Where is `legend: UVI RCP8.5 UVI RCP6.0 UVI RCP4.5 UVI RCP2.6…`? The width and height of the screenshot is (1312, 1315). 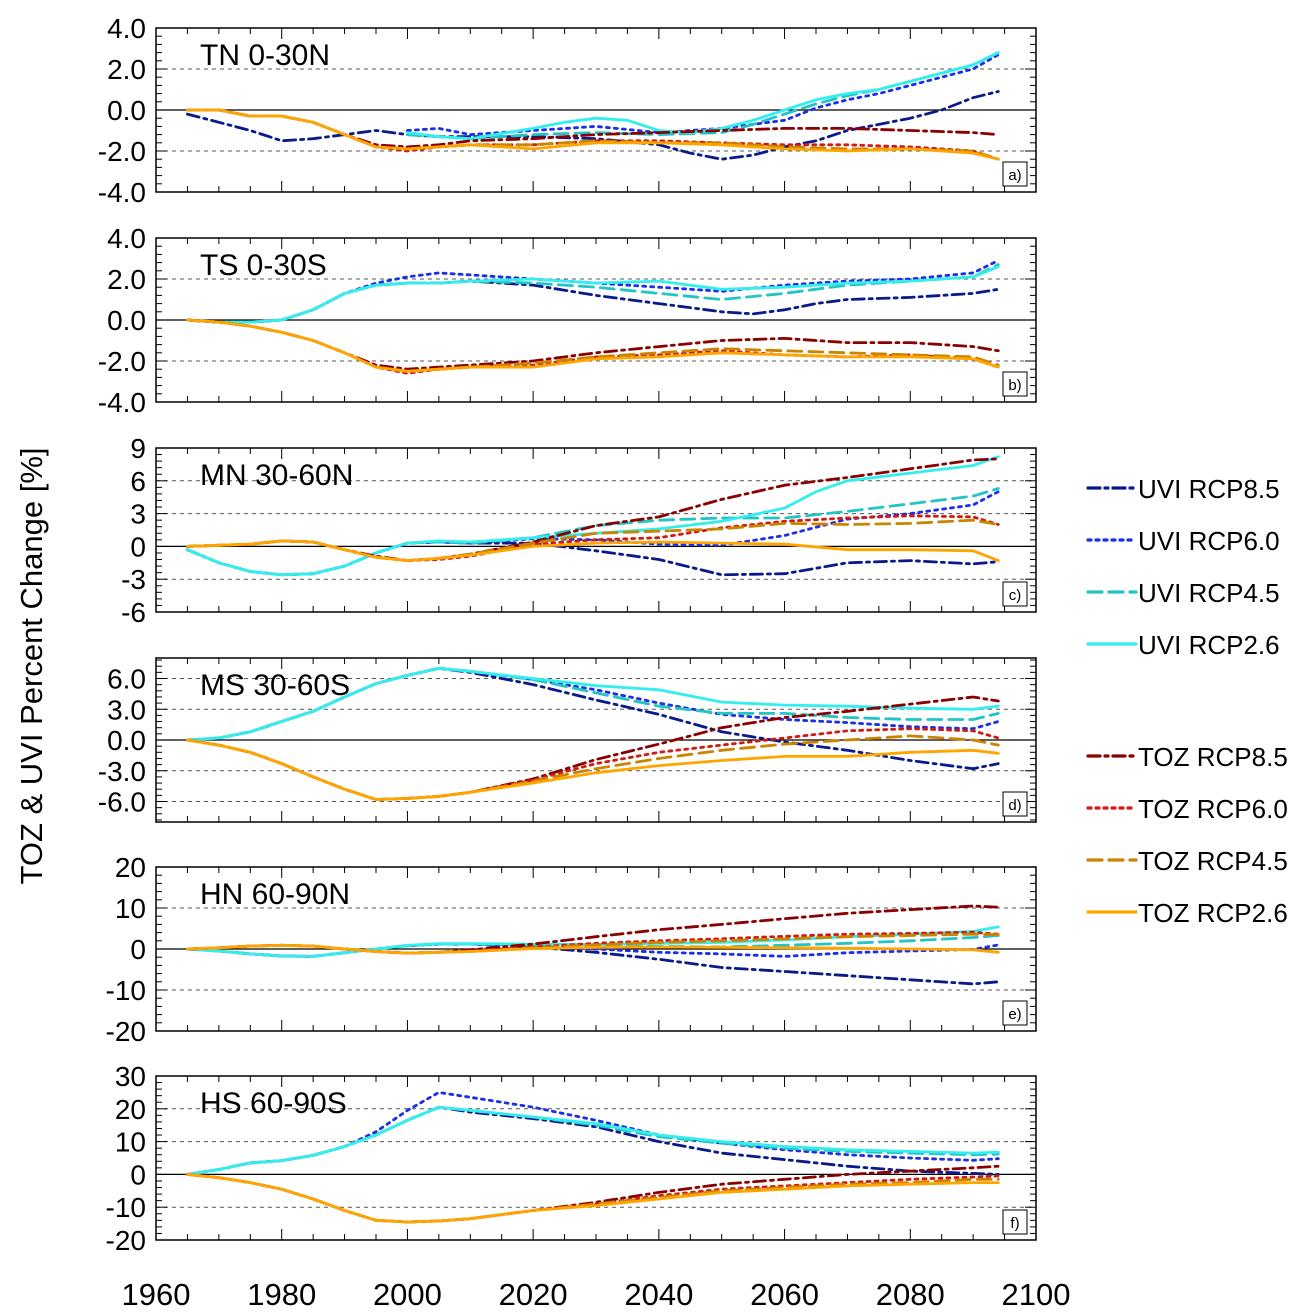
legend: UVI RCP8.5 UVI RCP6.0 UVI RCP4.5 UVI RCP2.6… is located at coordinates (1187, 701).